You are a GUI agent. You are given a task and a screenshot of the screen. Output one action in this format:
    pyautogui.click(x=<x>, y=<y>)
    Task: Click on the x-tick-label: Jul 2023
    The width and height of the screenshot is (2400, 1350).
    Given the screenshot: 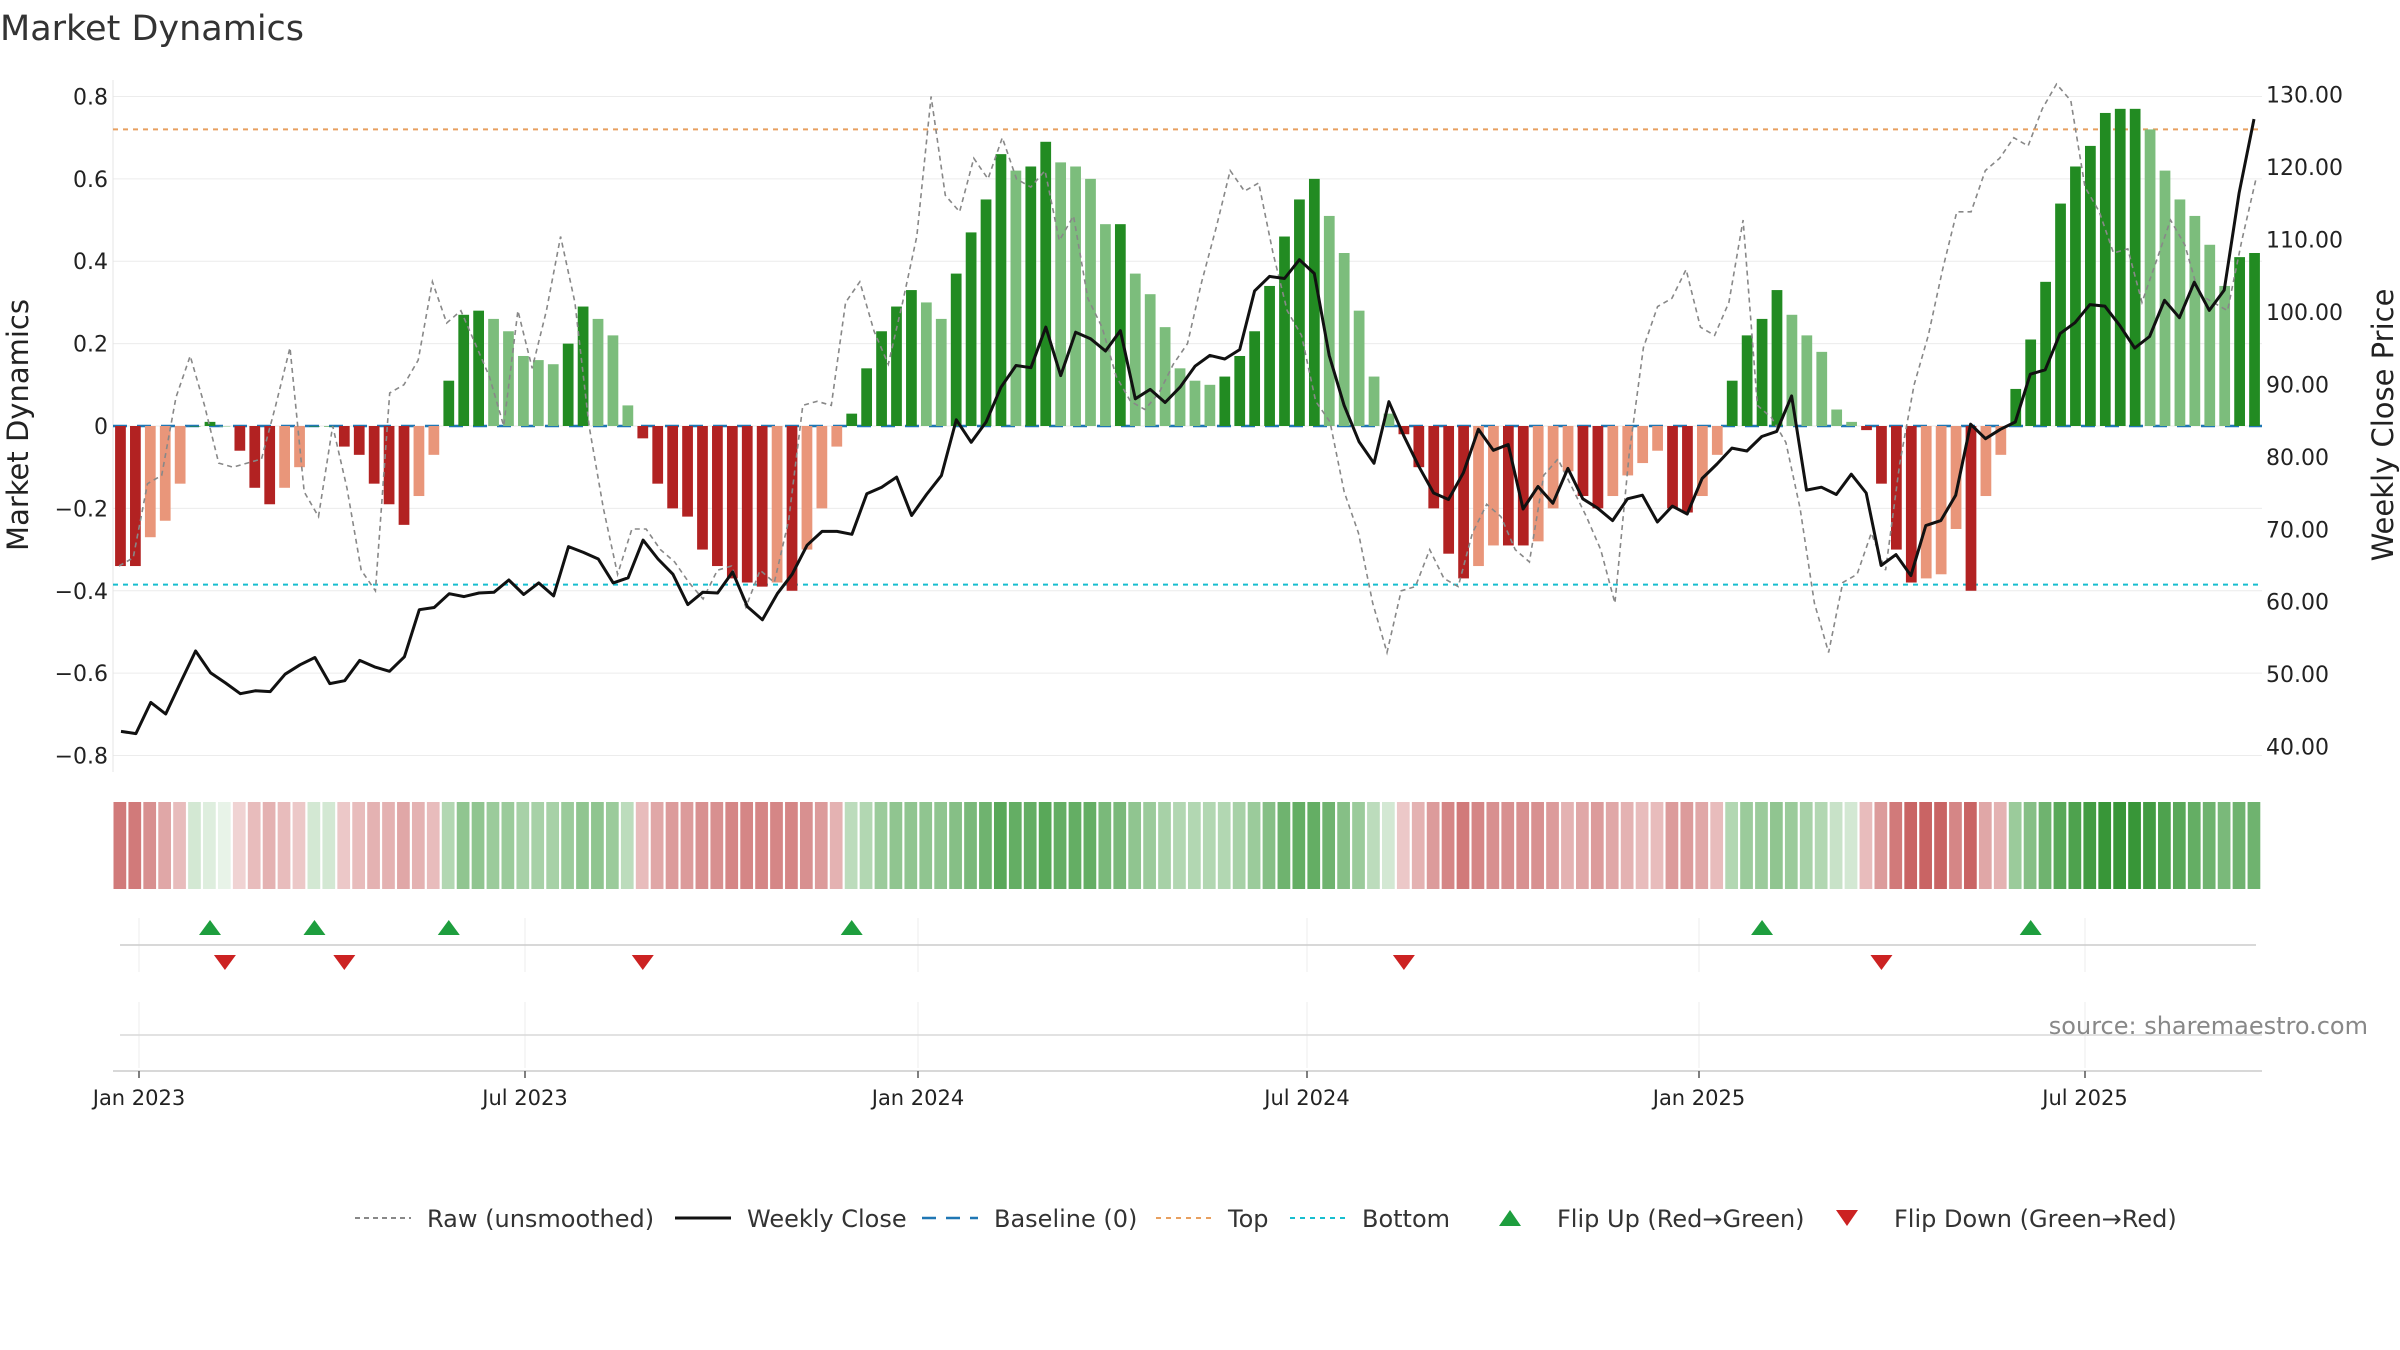 What is the action you would take?
    pyautogui.click(x=523, y=1098)
    